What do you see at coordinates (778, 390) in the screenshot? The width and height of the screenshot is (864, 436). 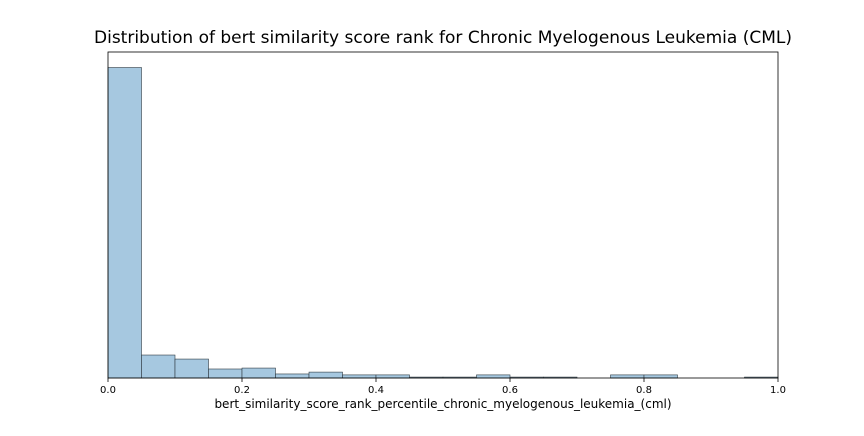 I see `x-tick-label-5: 1.0` at bounding box center [778, 390].